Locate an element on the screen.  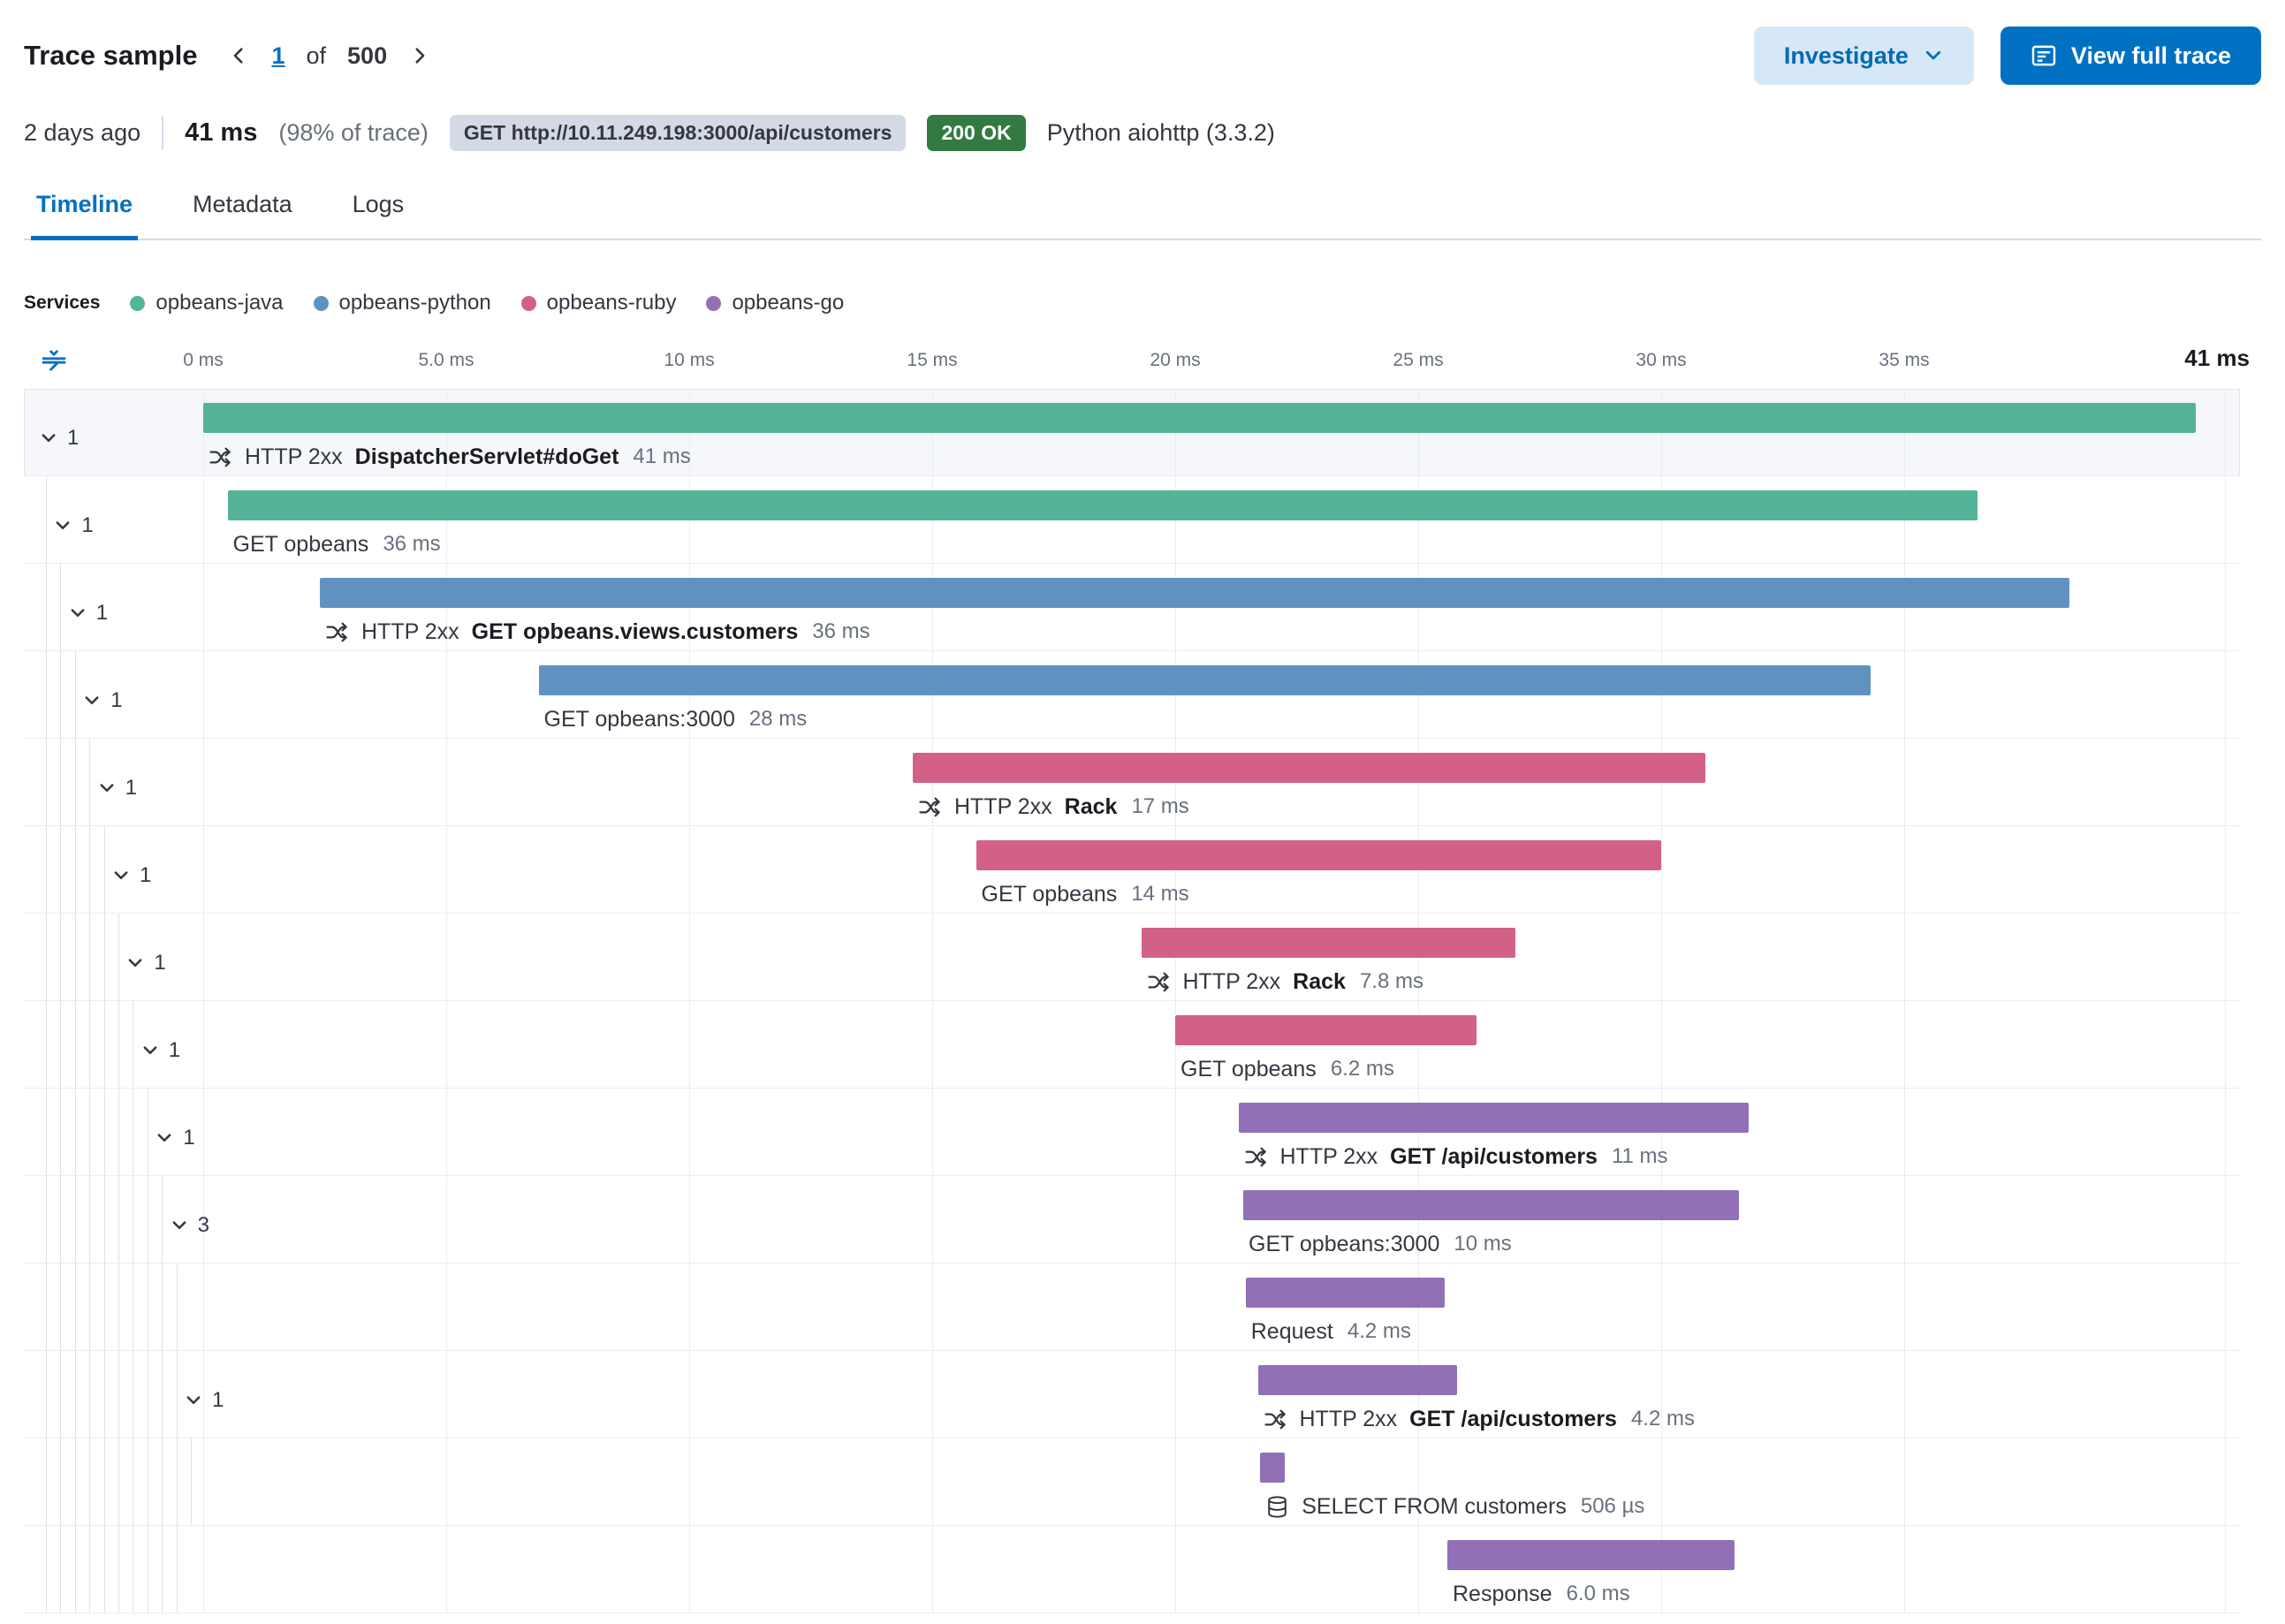
axis-tick-label: 35 ms is located at coordinates (1904, 360).